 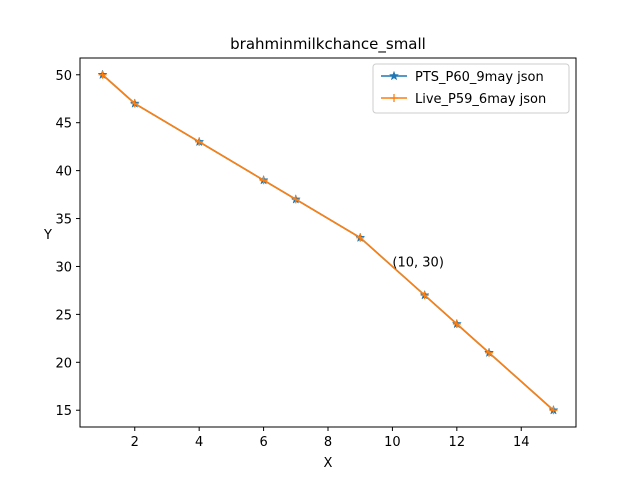 I want to click on legend-entry-1: PTS_P60_9may json, so click(x=479, y=77).